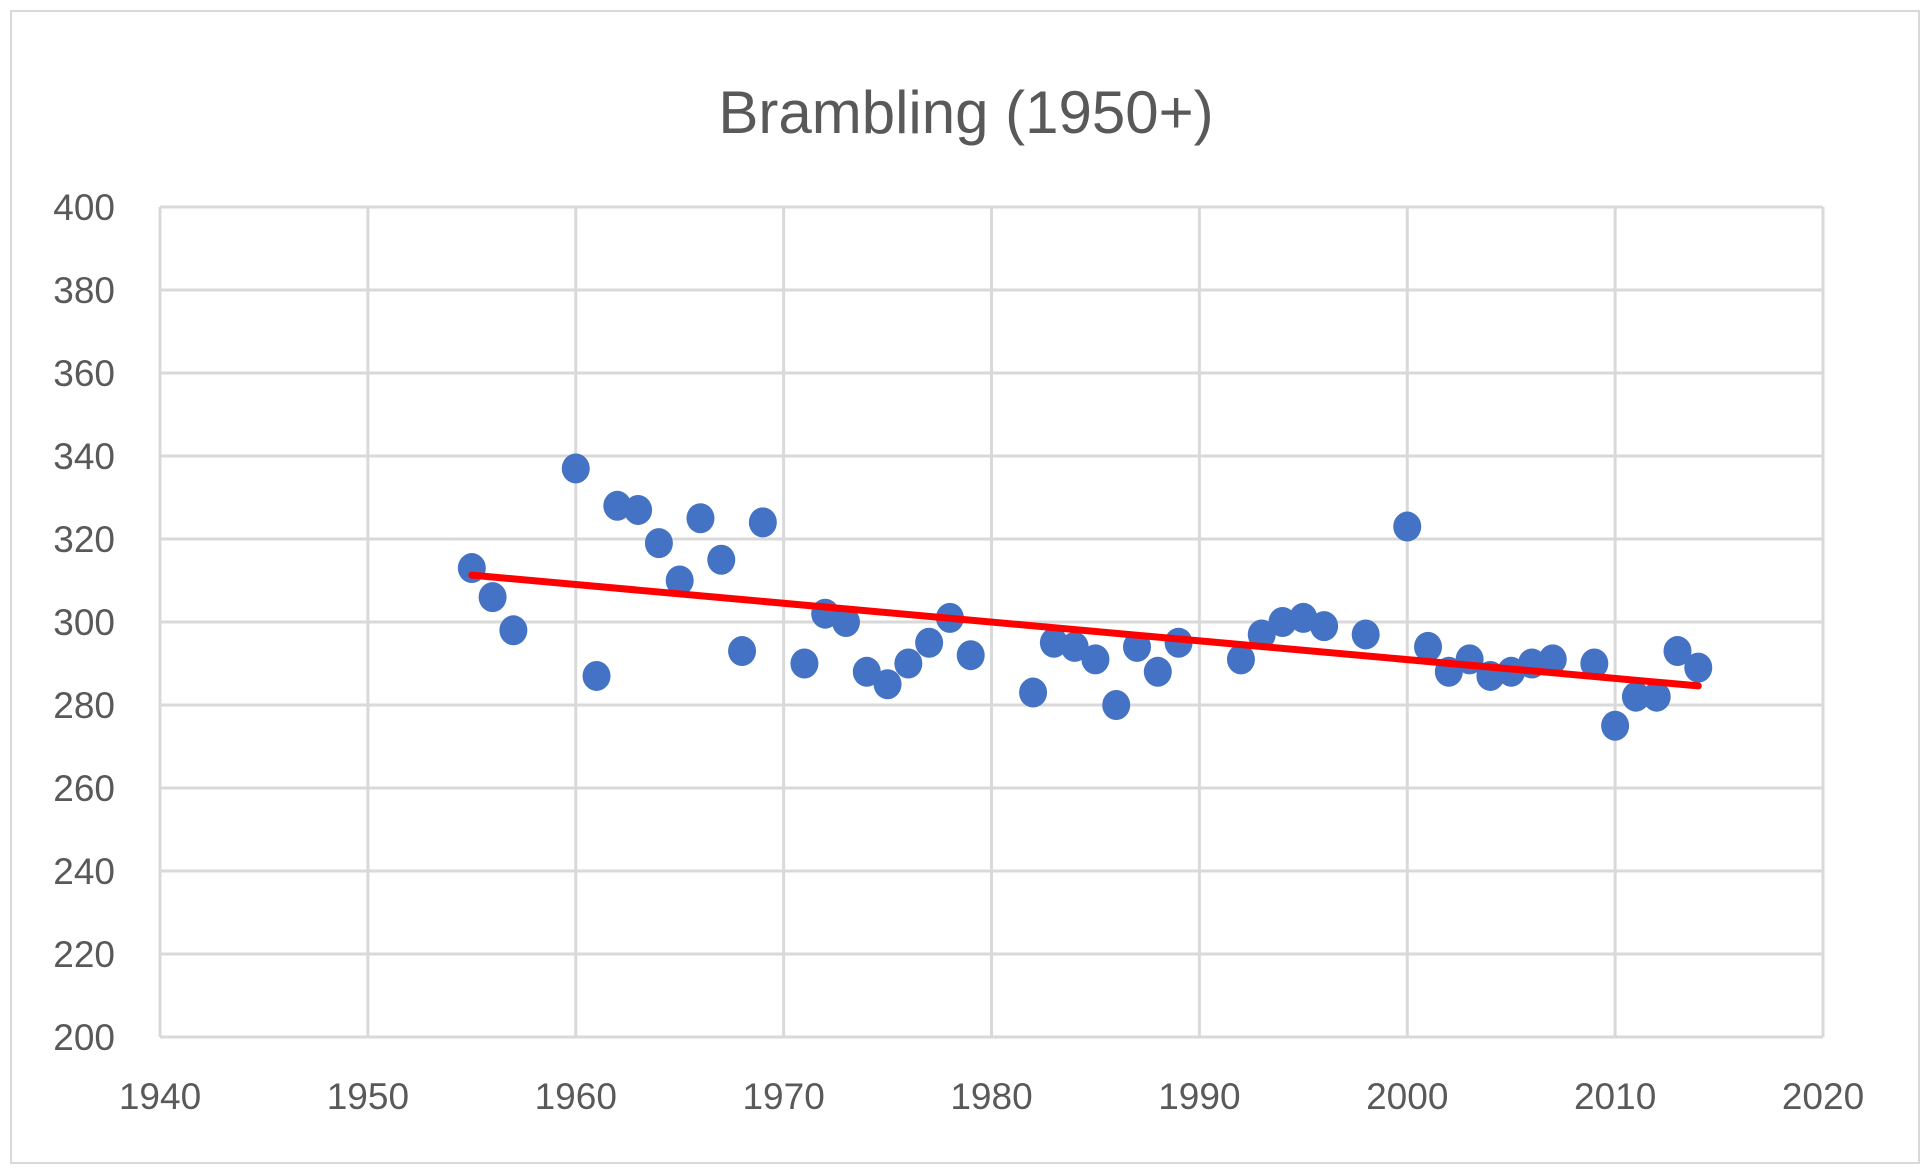 The height and width of the screenshot is (1174, 1932). Describe the element at coordinates (84, 622) in the screenshot. I see `y-tick-label: 300` at that location.